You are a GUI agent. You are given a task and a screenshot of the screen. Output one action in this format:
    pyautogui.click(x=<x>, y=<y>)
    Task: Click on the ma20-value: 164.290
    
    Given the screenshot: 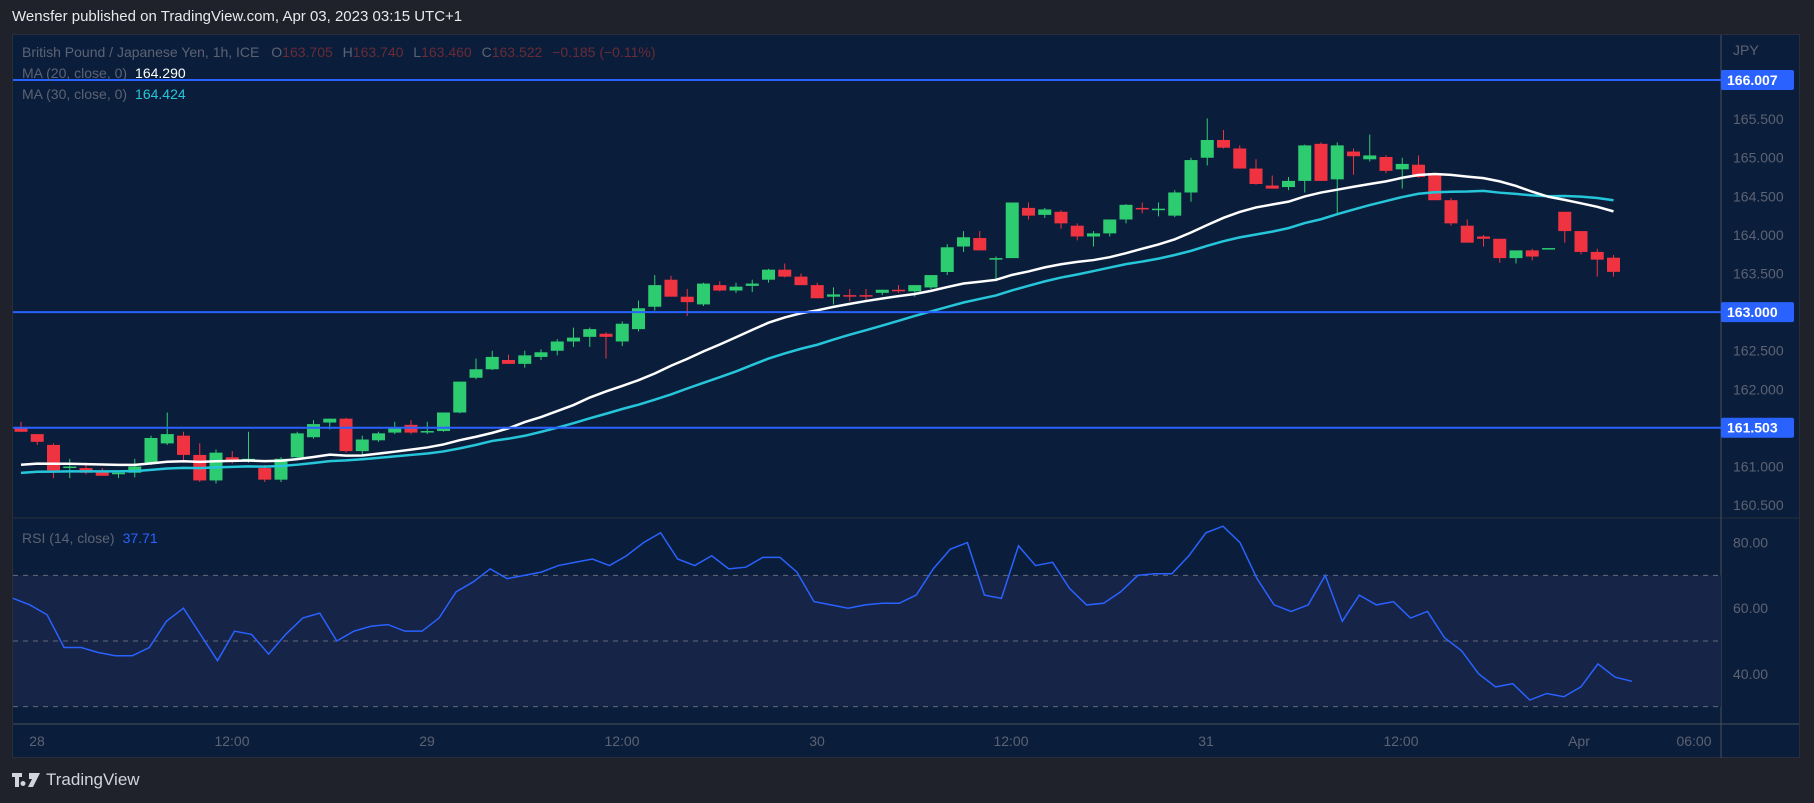 What is the action you would take?
    pyautogui.click(x=160, y=73)
    